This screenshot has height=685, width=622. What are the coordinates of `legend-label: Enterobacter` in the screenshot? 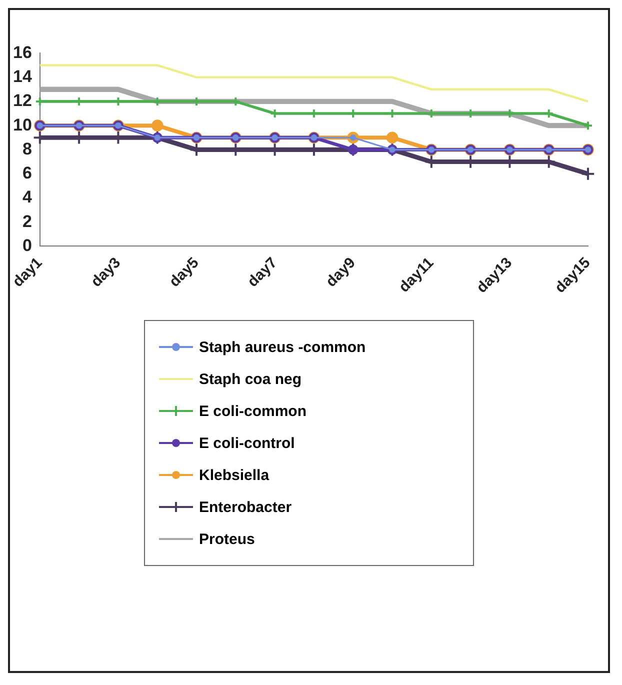 It's located at (245, 507).